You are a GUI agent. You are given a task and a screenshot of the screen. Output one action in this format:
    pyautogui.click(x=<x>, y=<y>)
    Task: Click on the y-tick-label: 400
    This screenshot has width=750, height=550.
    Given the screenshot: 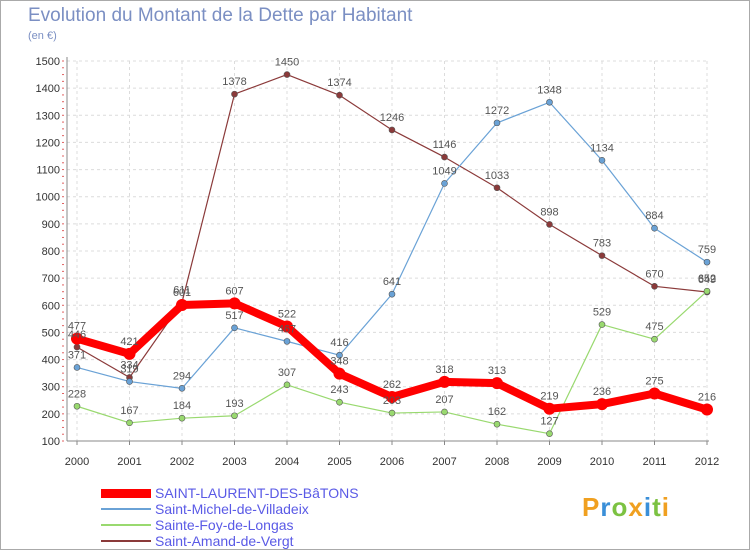 What is the action you would take?
    pyautogui.click(x=51, y=361)
    